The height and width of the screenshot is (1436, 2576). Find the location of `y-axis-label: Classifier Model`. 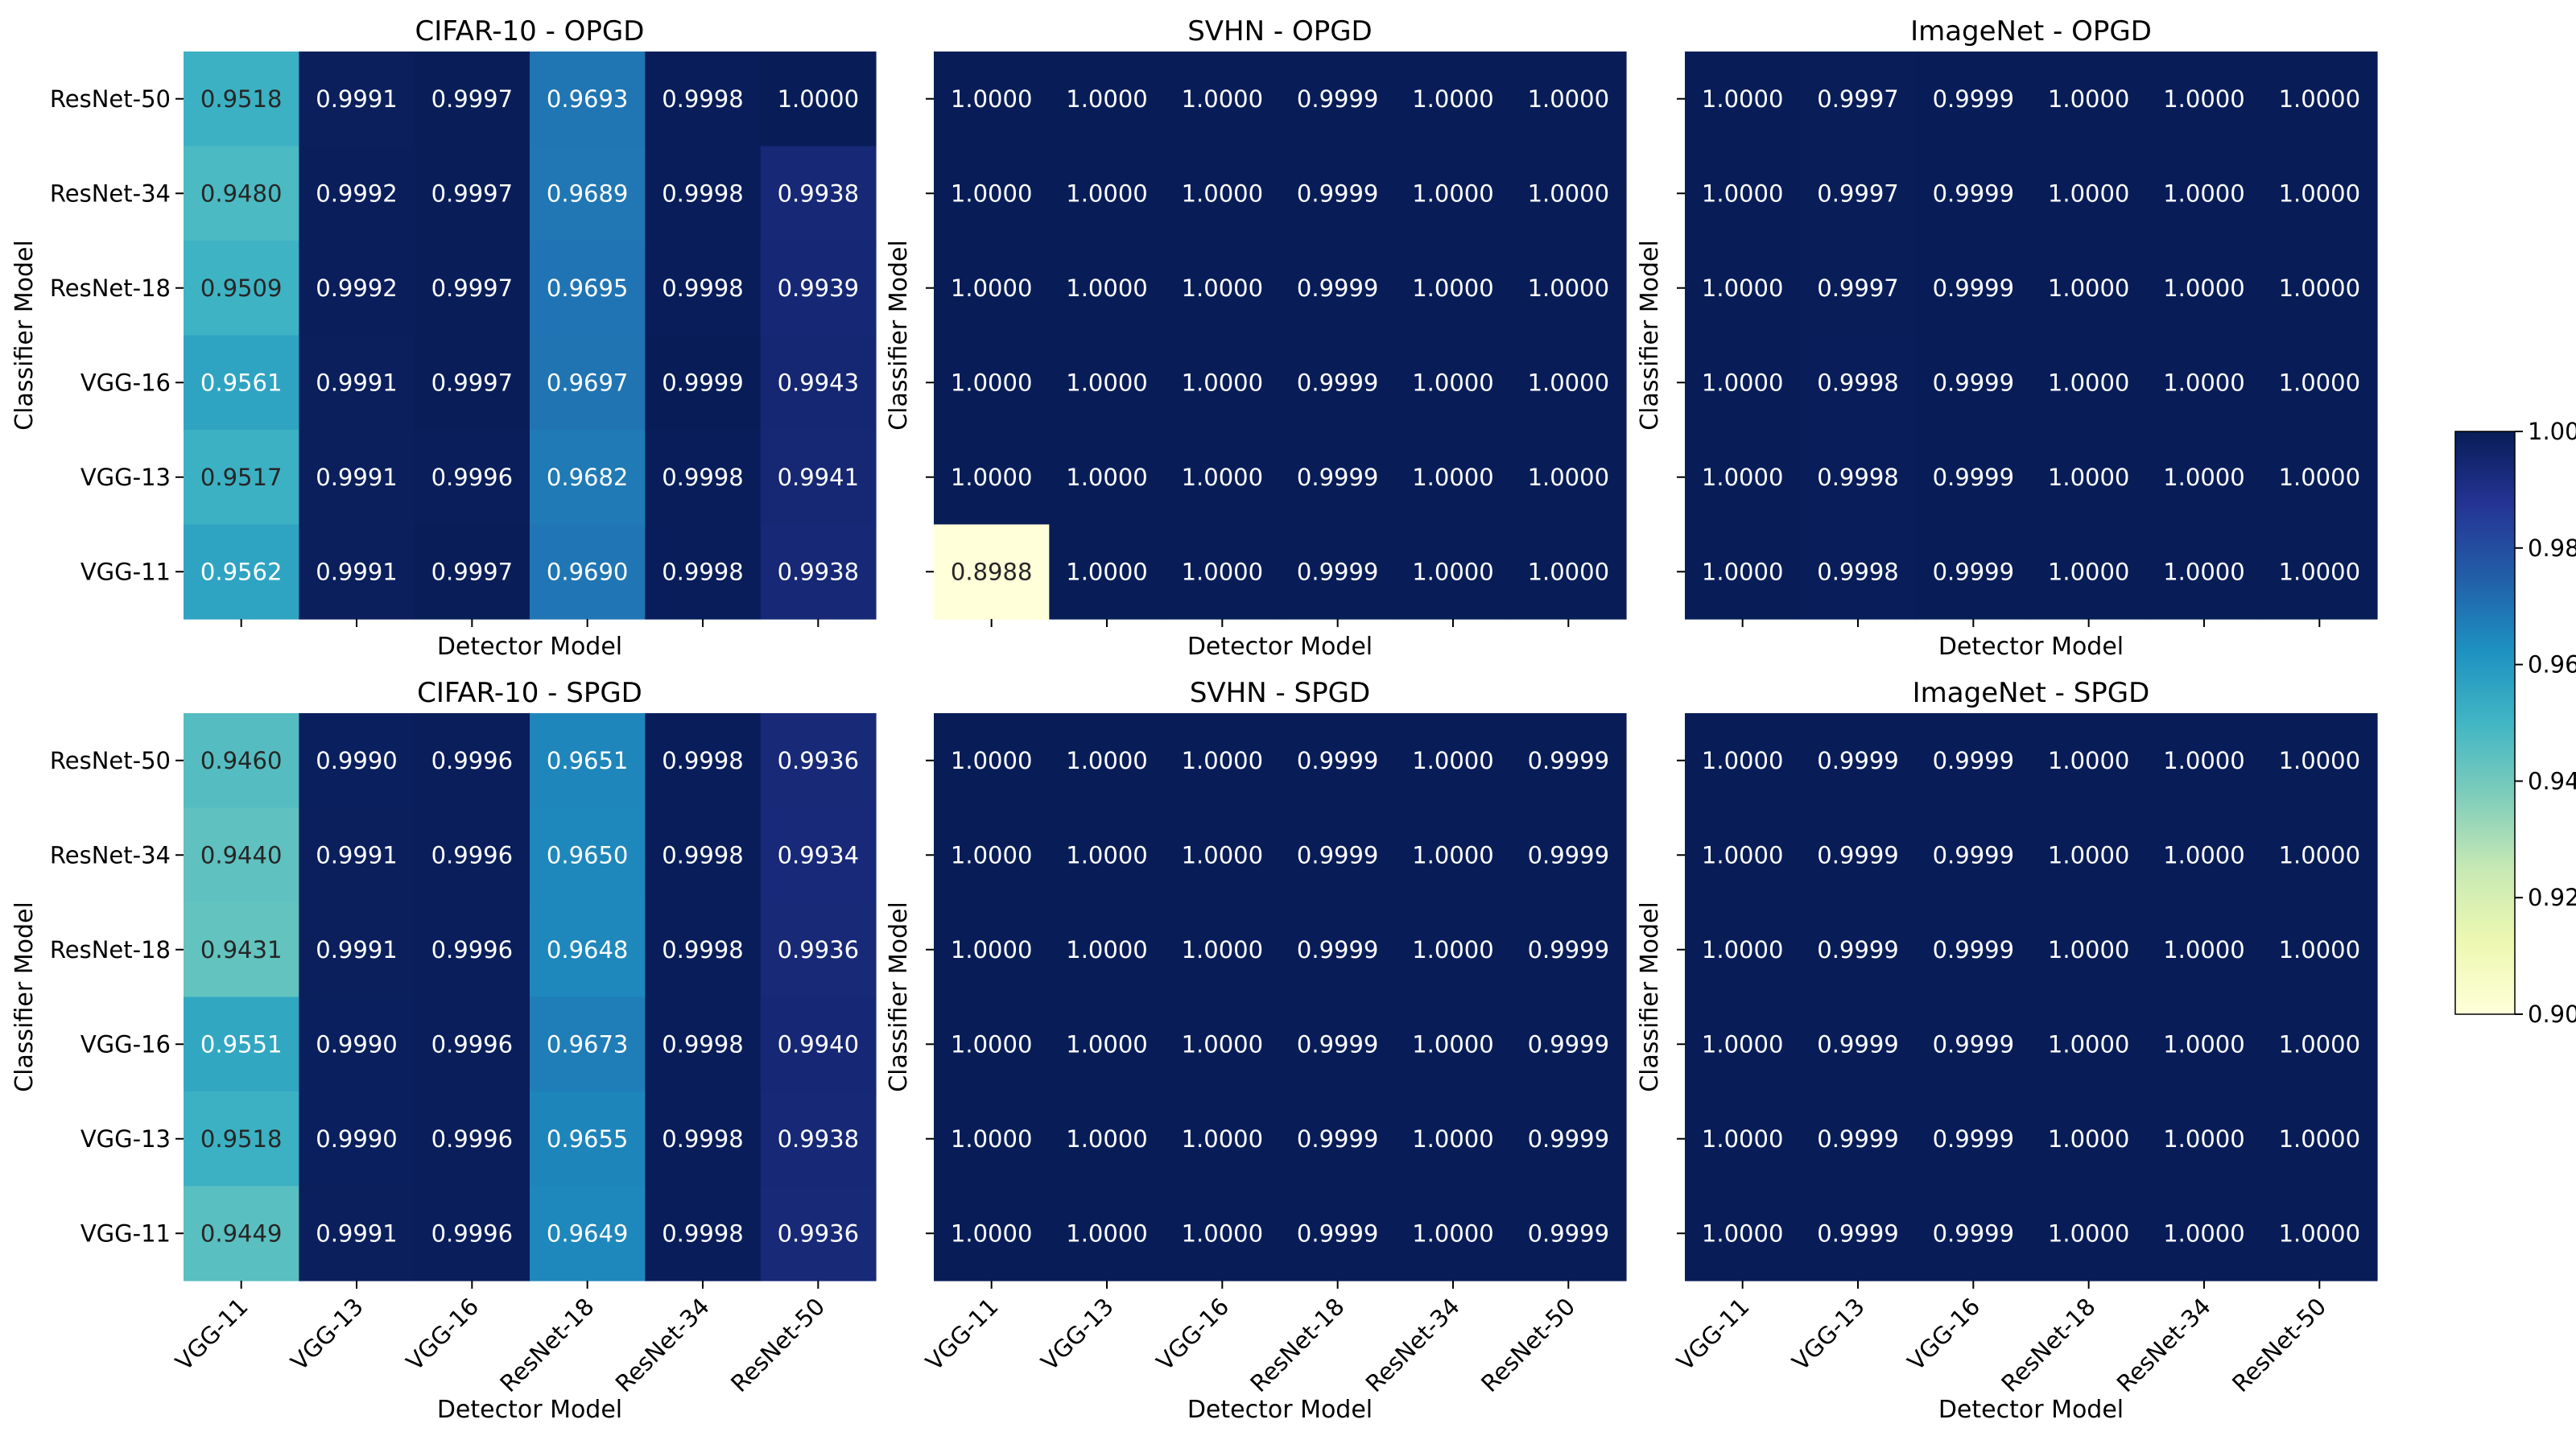

y-axis-label: Classifier Model is located at coordinates (899, 997).